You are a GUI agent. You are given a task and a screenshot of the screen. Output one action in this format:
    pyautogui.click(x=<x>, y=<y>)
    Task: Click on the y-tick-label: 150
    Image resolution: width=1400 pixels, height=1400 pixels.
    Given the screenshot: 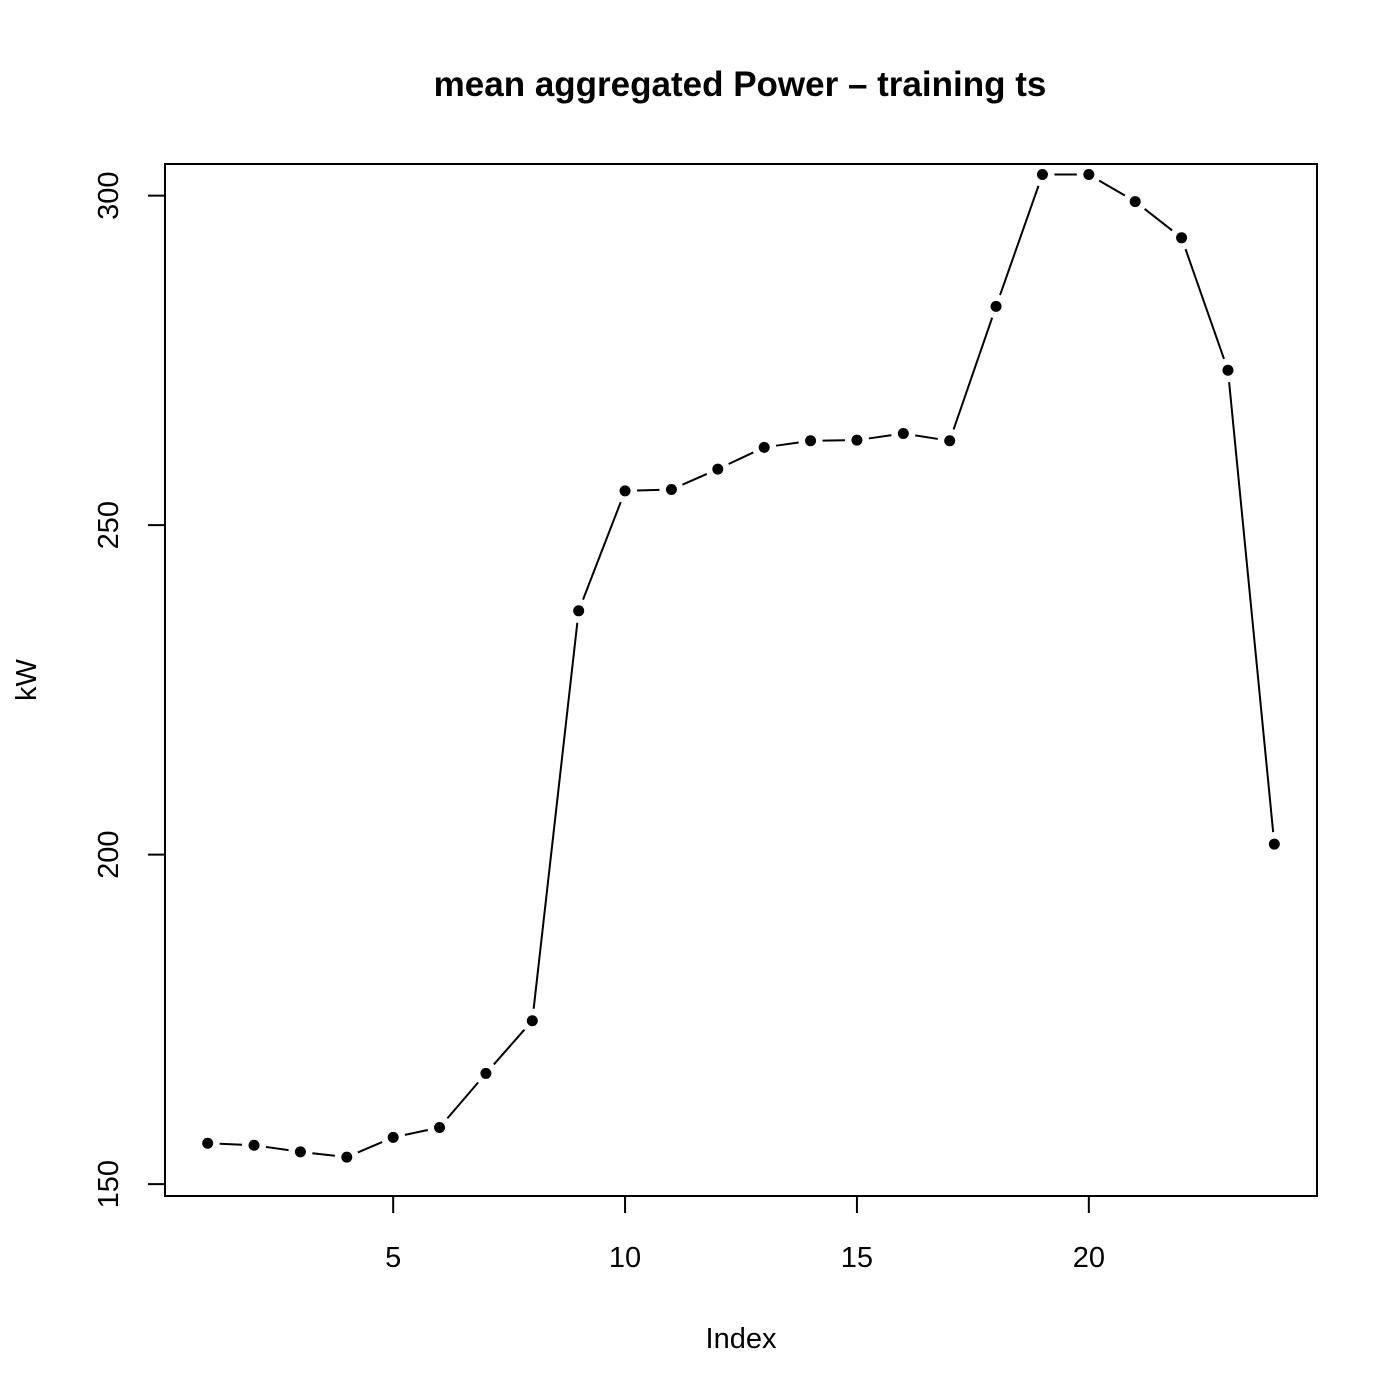 What is the action you would take?
    pyautogui.click(x=109, y=1184)
    